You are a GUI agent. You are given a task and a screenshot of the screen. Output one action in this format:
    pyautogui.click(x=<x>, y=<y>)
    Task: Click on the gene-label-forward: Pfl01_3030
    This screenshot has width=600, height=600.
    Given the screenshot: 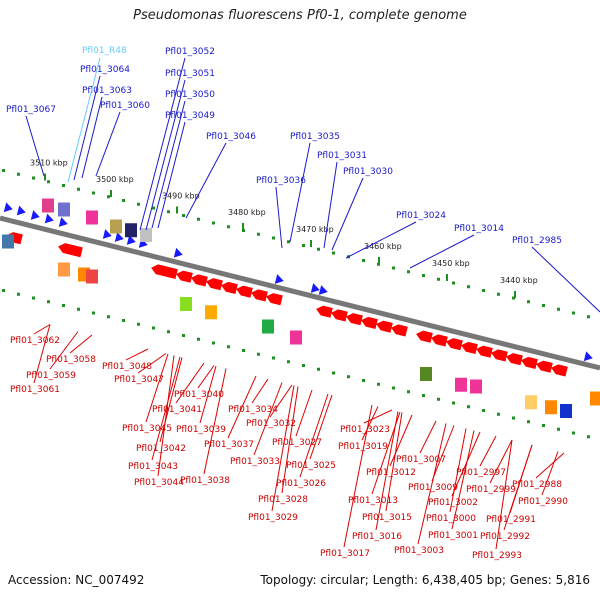 What is the action you would take?
    pyautogui.click(x=368, y=172)
    